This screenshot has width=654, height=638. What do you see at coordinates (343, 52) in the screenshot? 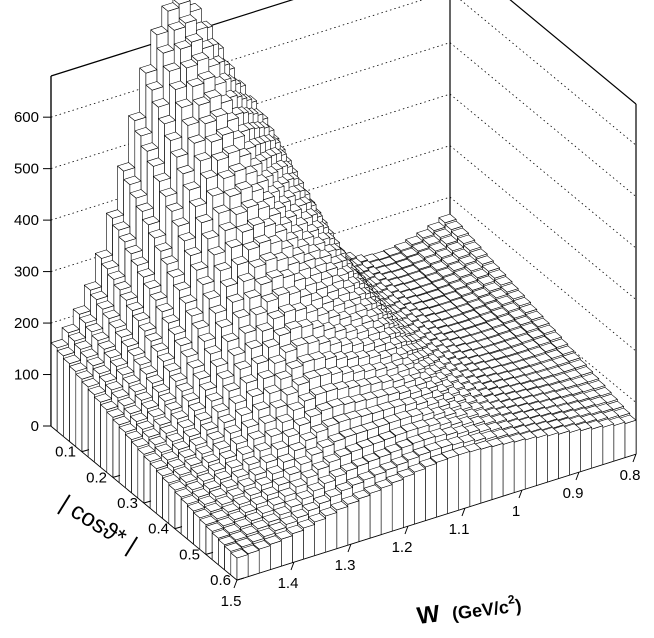
I see `ceiling-back-edges` at bounding box center [343, 52].